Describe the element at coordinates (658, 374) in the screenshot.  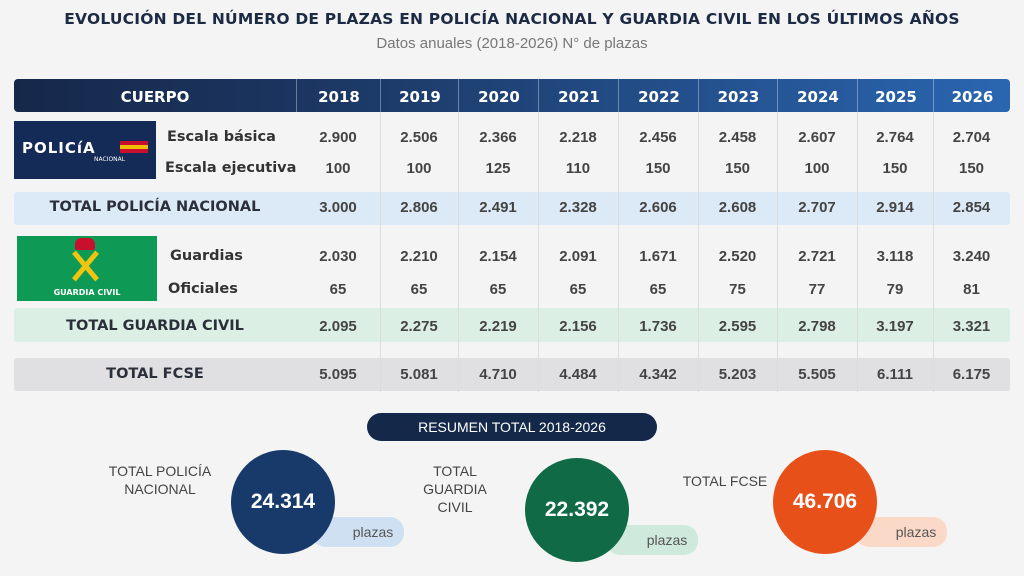
I see `table-cell: 4.342` at that location.